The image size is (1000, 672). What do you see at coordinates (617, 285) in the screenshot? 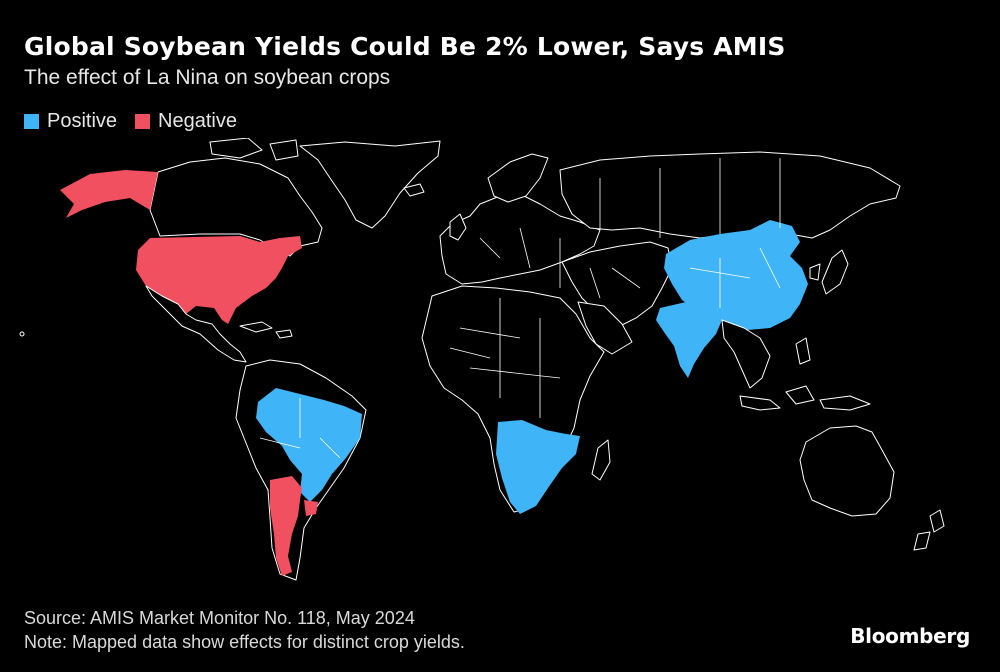
I see `middle-east-central-asia` at bounding box center [617, 285].